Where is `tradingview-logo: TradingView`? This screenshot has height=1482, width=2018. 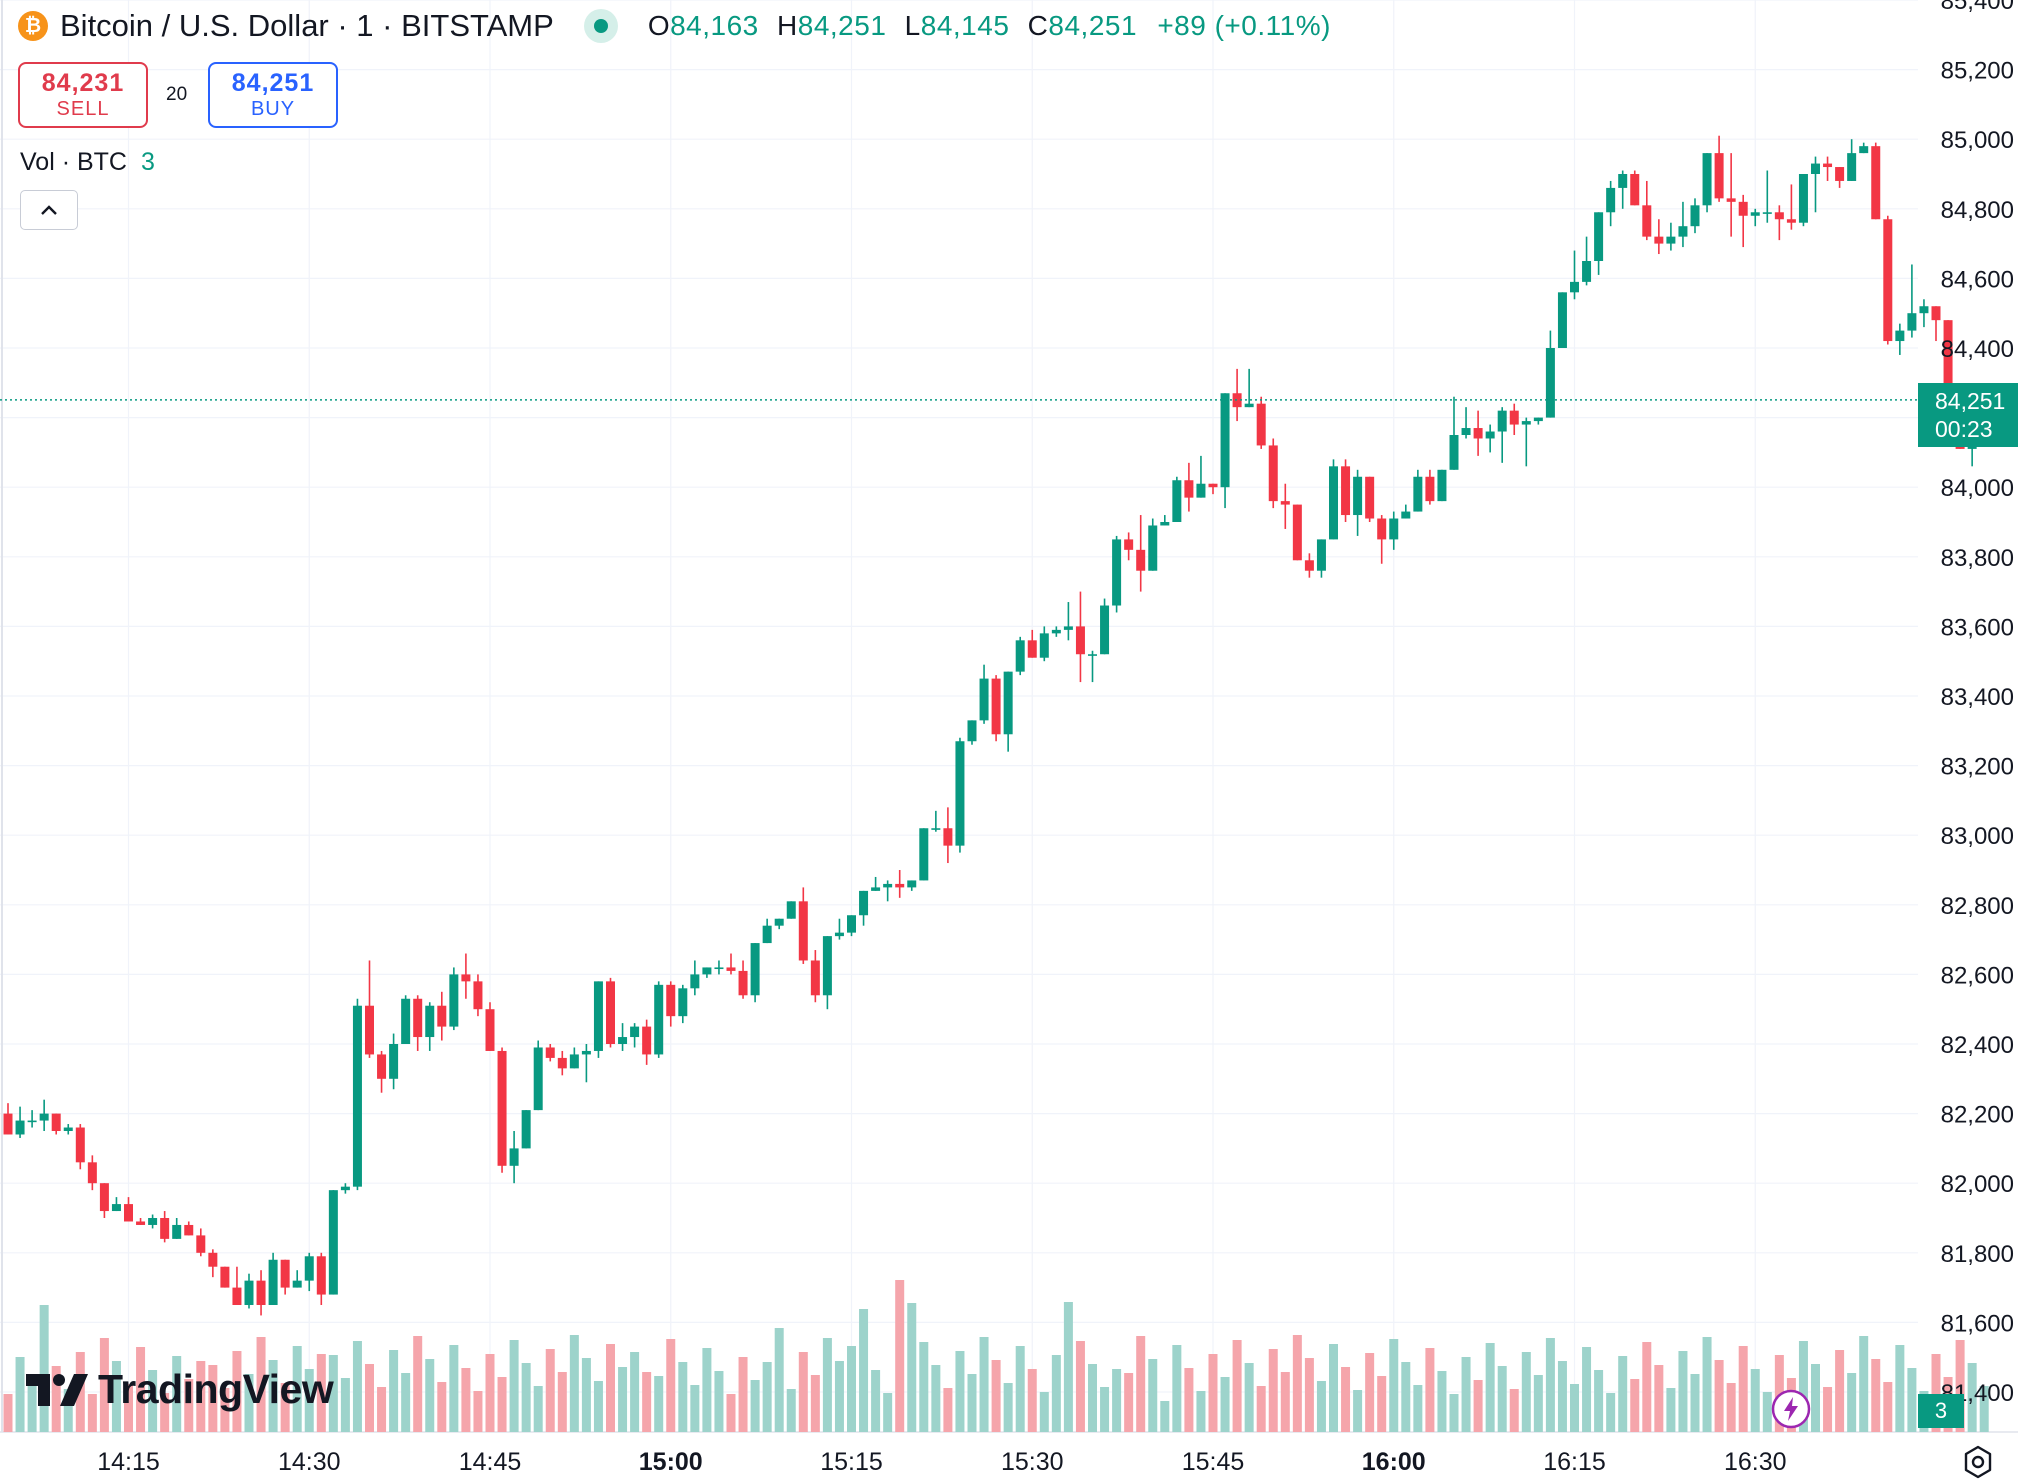 tradingview-logo: TradingView is located at coordinates (180, 1389).